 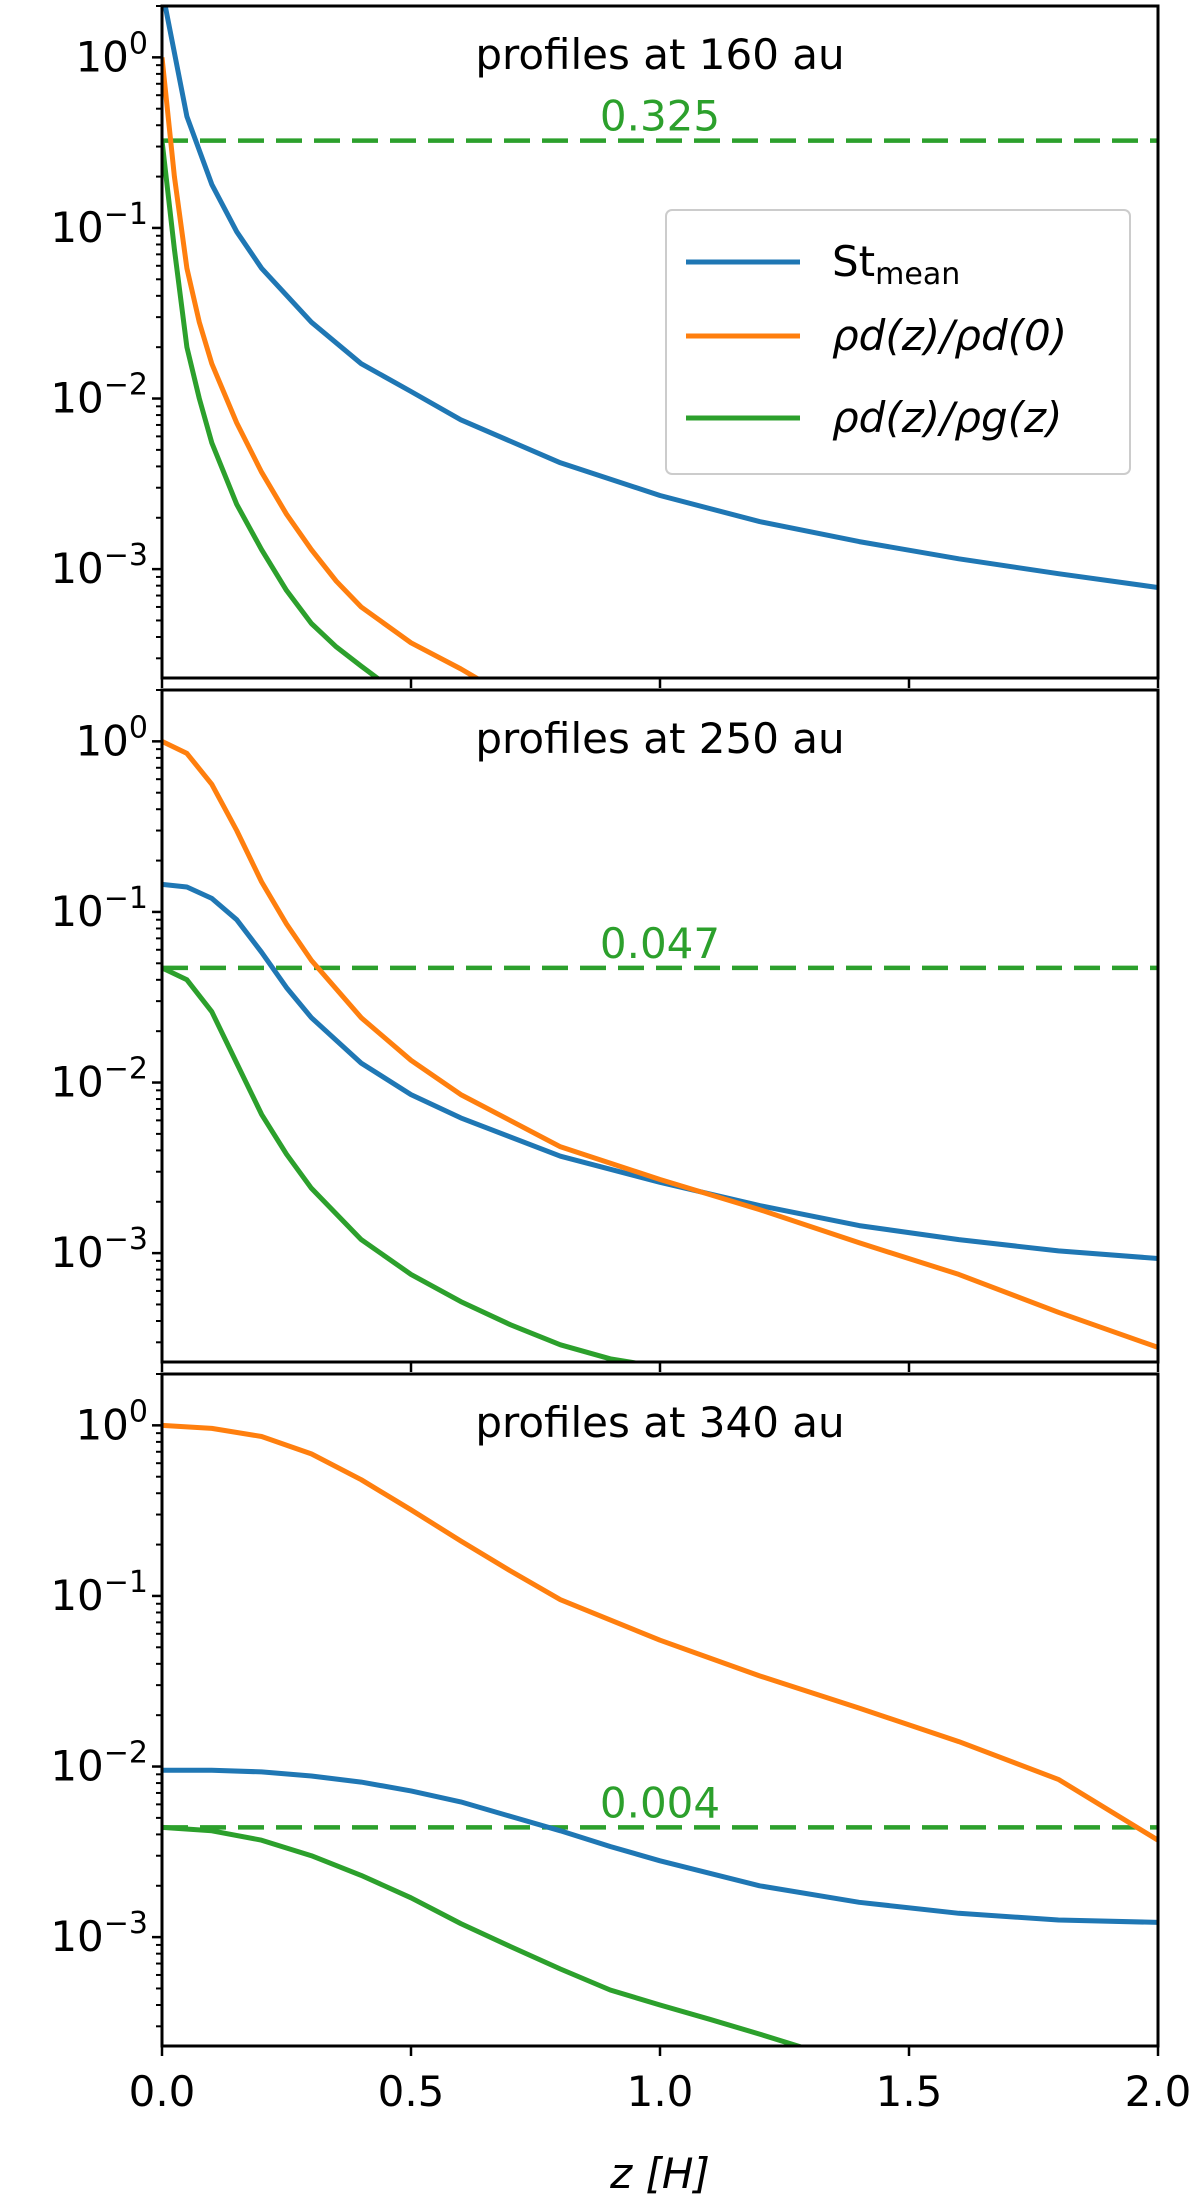 What do you see at coordinates (660, 943) in the screenshot?
I see `threshold-annotation: 0.047` at bounding box center [660, 943].